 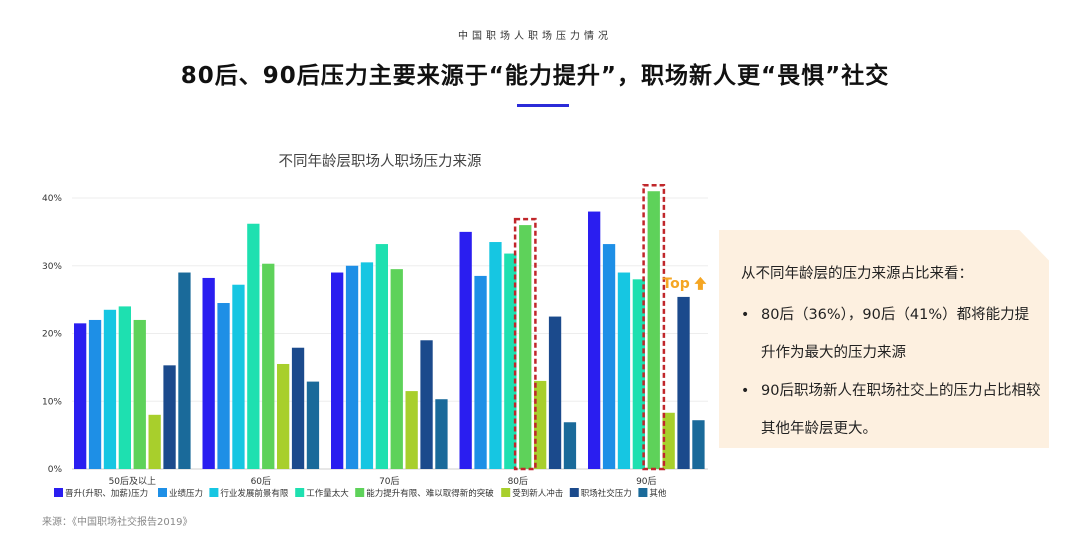 What do you see at coordinates (106, 493) in the screenshot?
I see `legend-label: 晋升(升职、加薪)压力` at bounding box center [106, 493].